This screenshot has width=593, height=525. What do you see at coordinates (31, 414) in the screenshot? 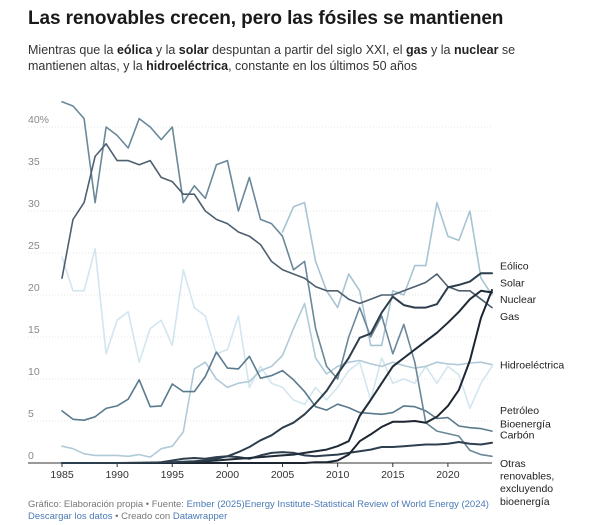
I see `y-tick-label: 5` at bounding box center [31, 414].